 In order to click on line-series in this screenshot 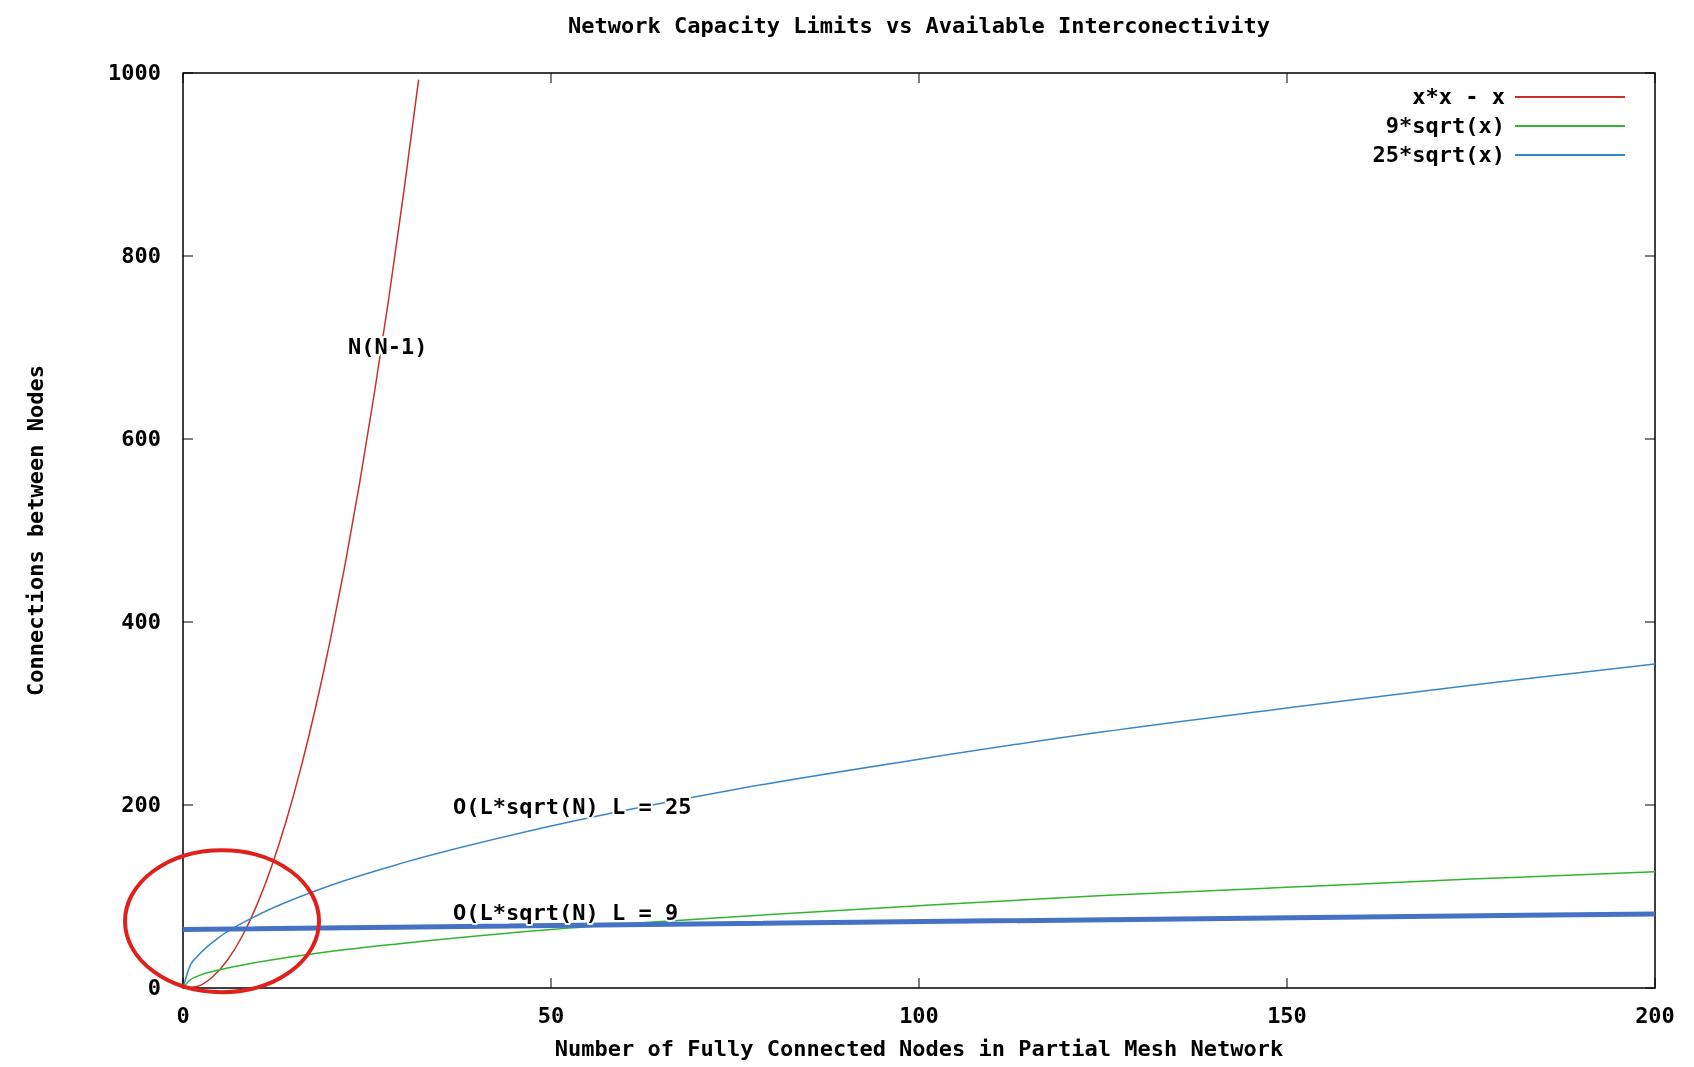, I will do `click(919, 929)`.